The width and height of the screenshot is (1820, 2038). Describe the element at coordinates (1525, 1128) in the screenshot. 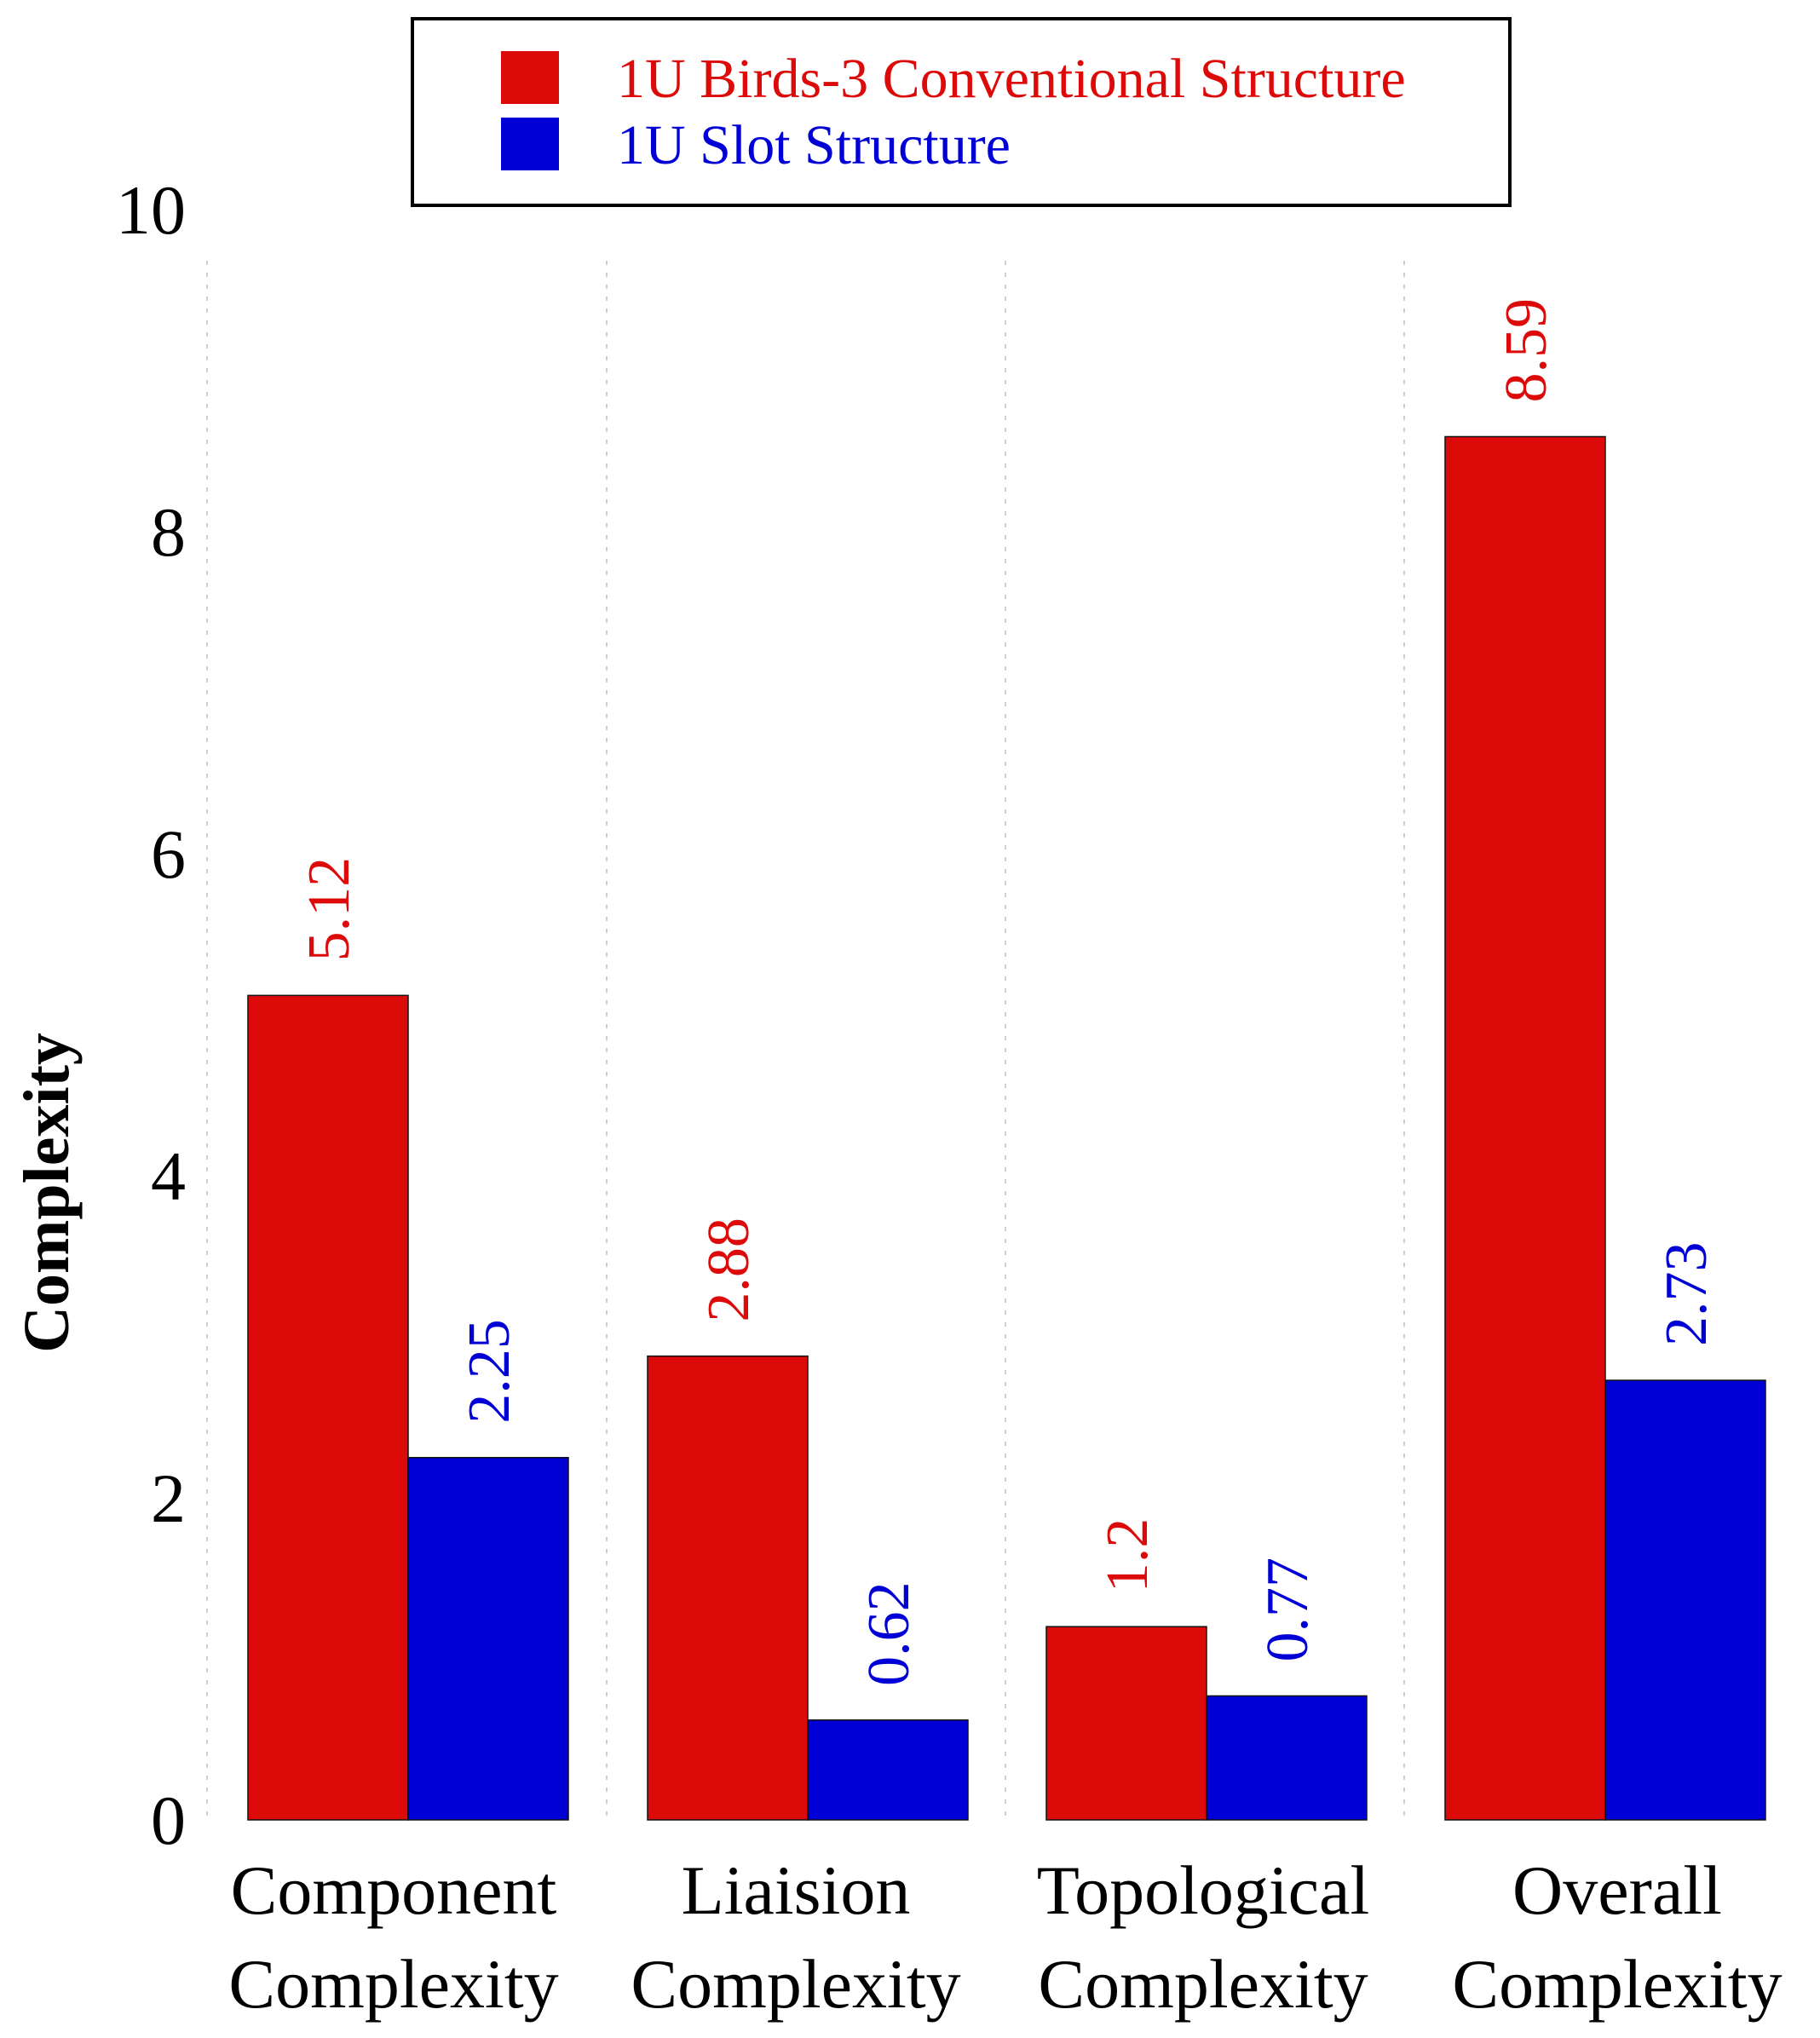

I see `bar-s0-c3` at that location.